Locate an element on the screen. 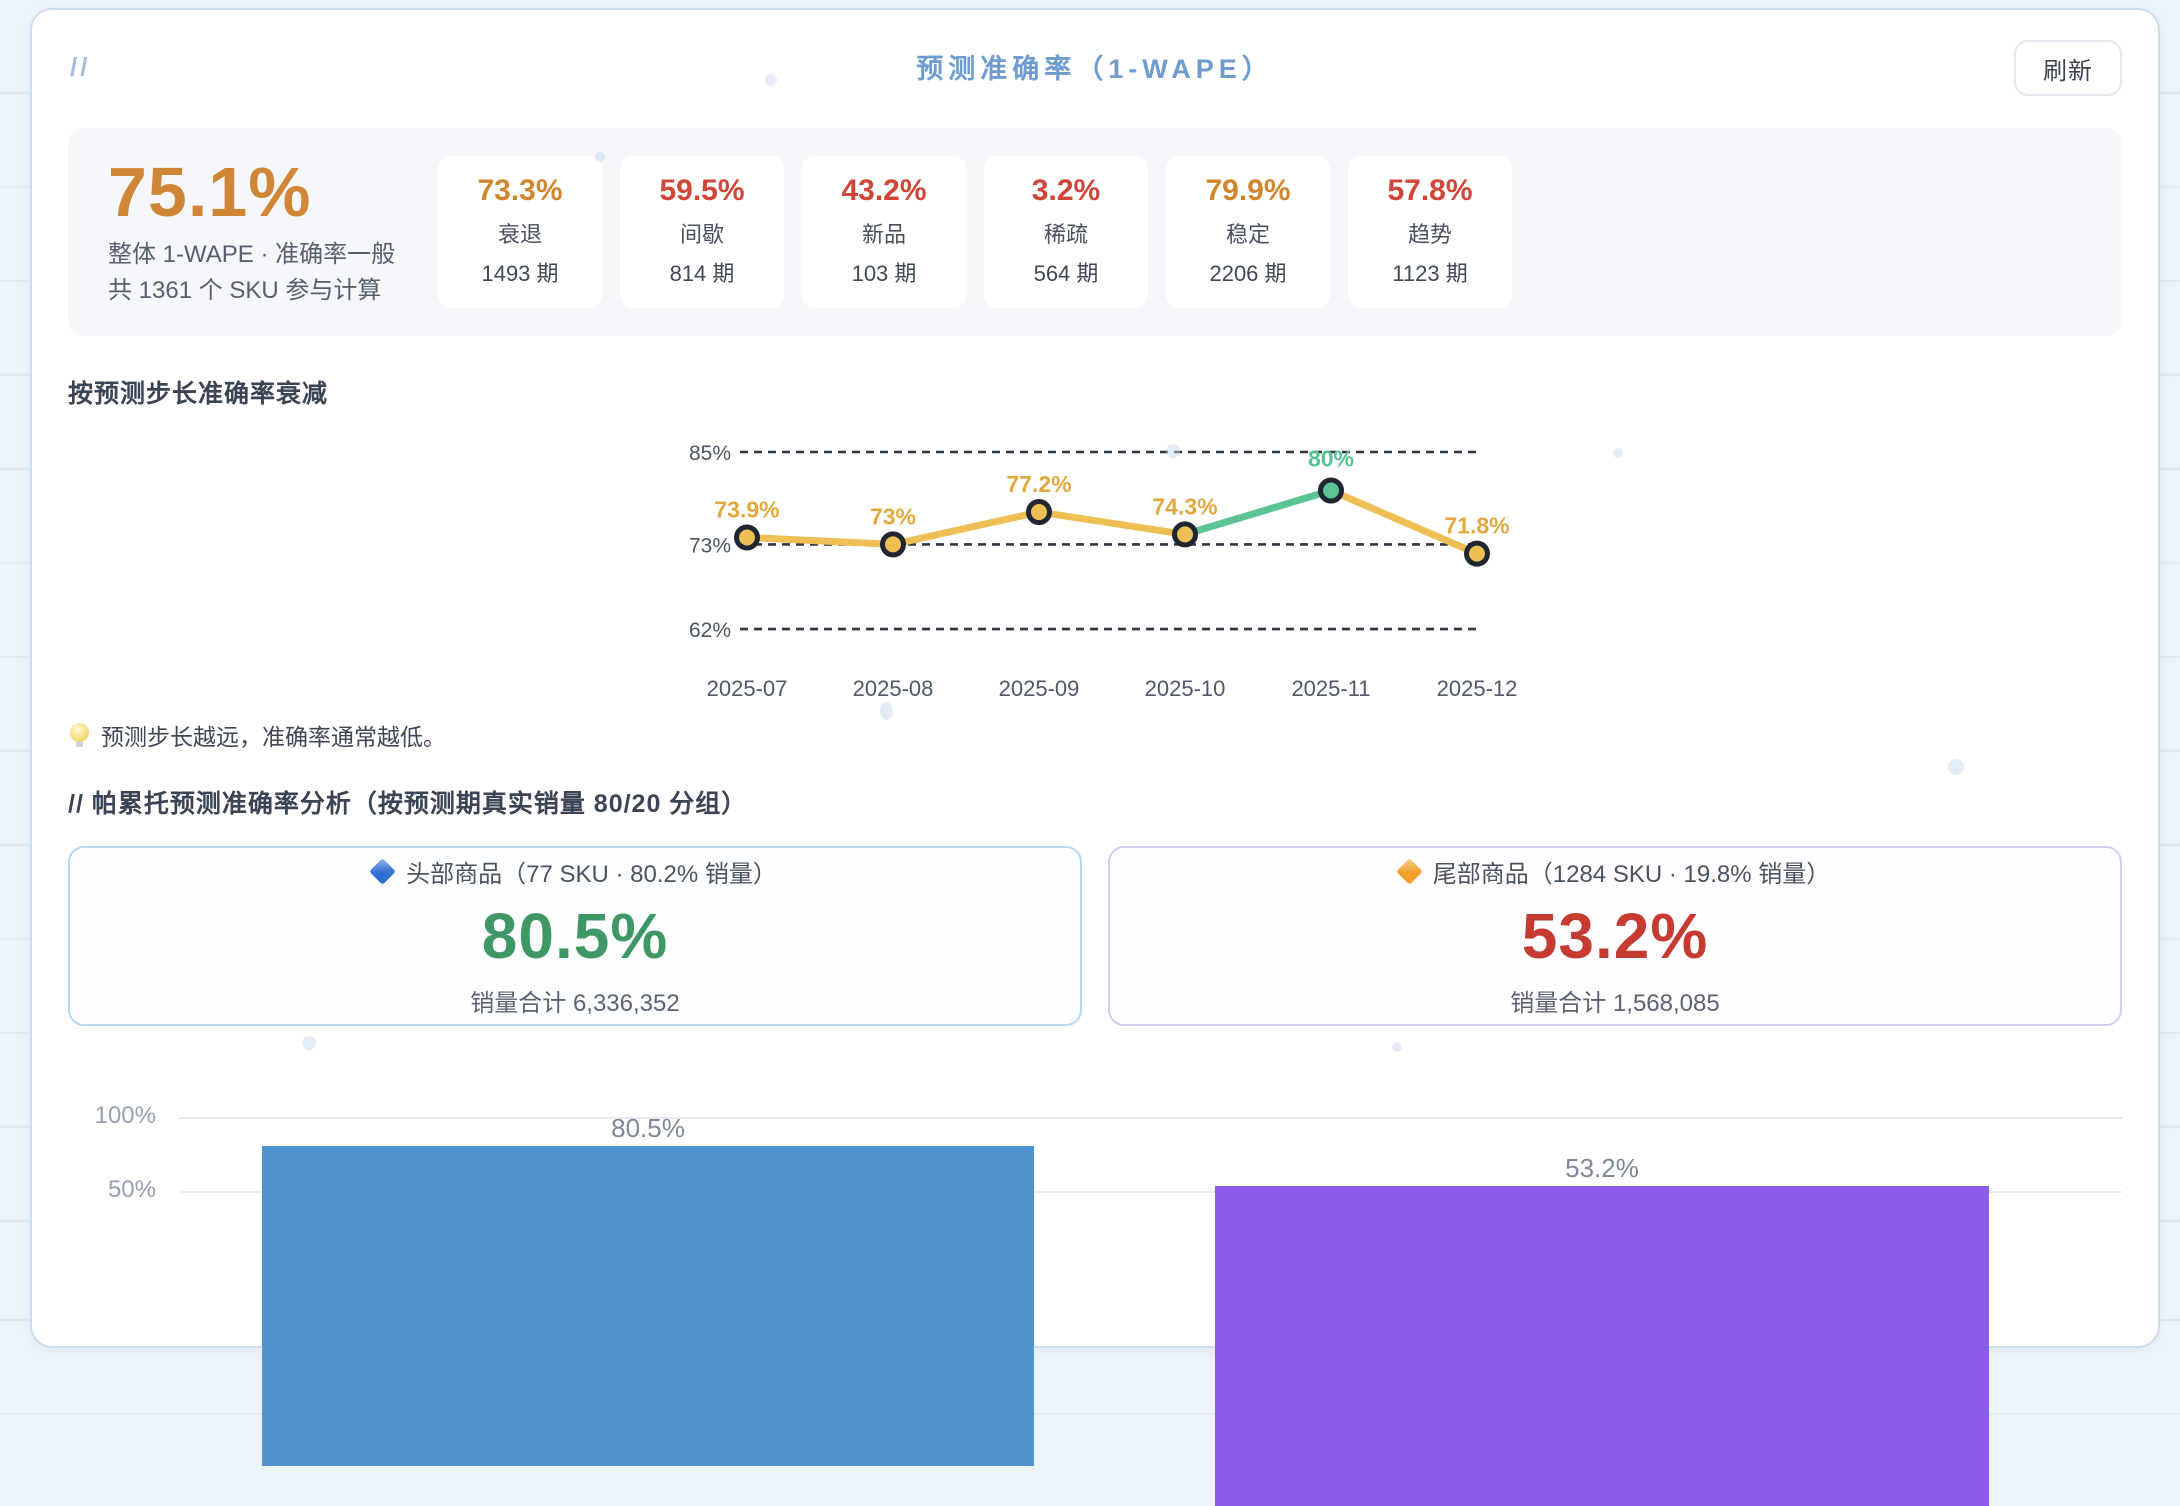 The width and height of the screenshot is (2180, 1506). svg-text: 85% is located at coordinates (710, 453).